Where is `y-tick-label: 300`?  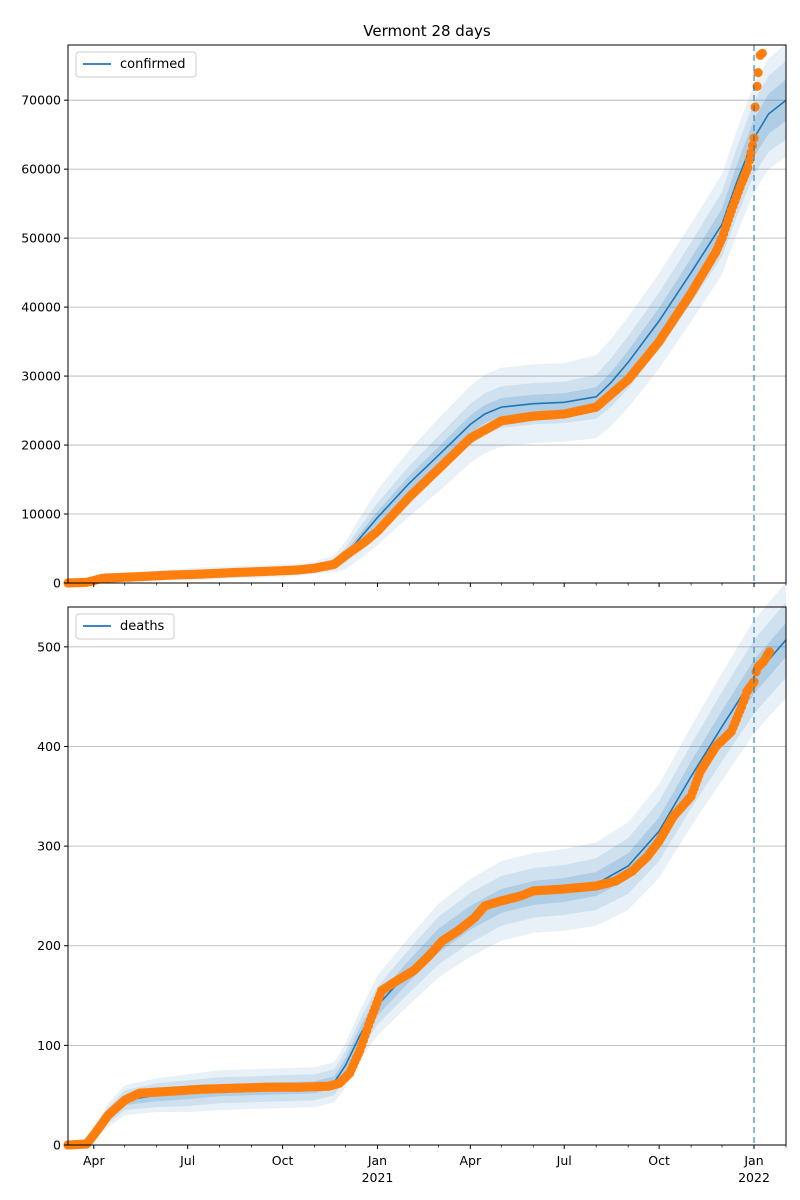
y-tick-label: 300 is located at coordinates (49, 846).